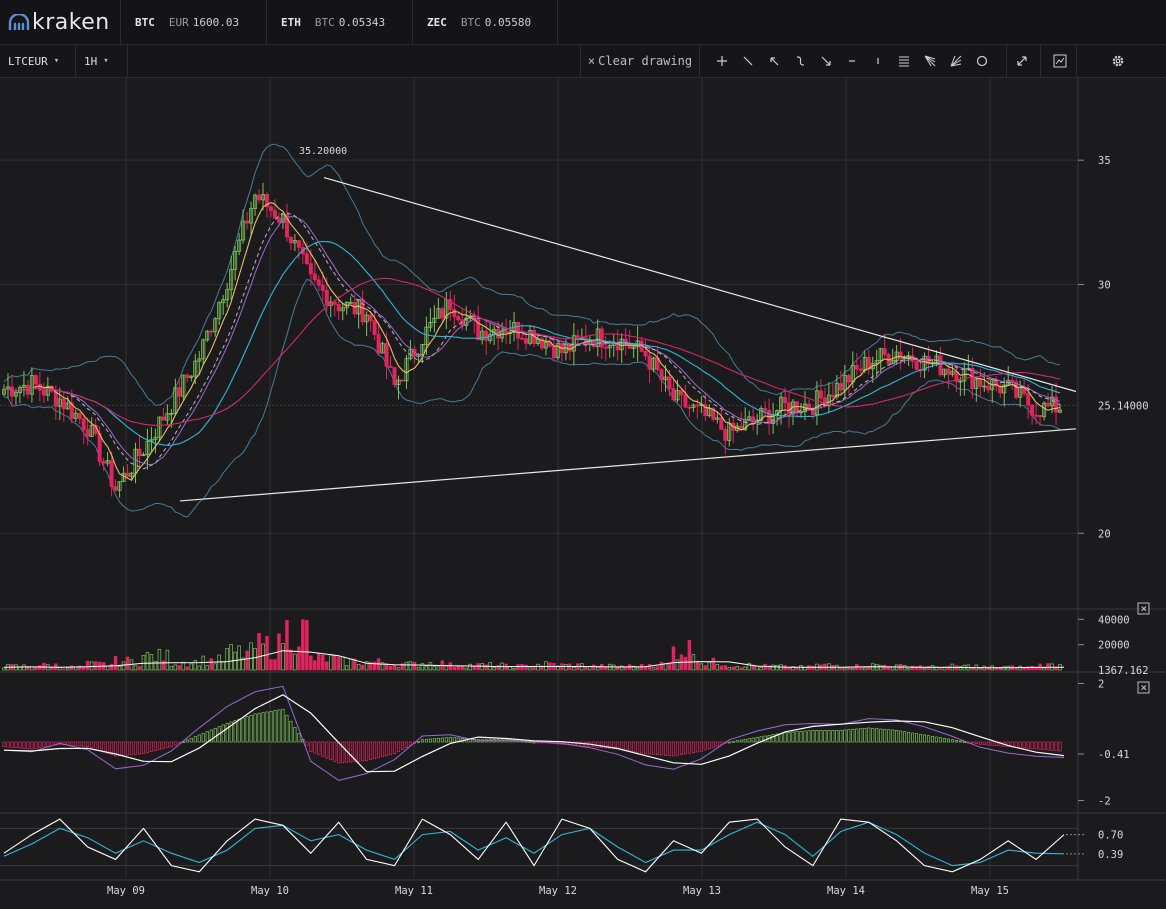  Describe the element at coordinates (852, 61) in the screenshot. I see `horizontal-line-icon` at that location.